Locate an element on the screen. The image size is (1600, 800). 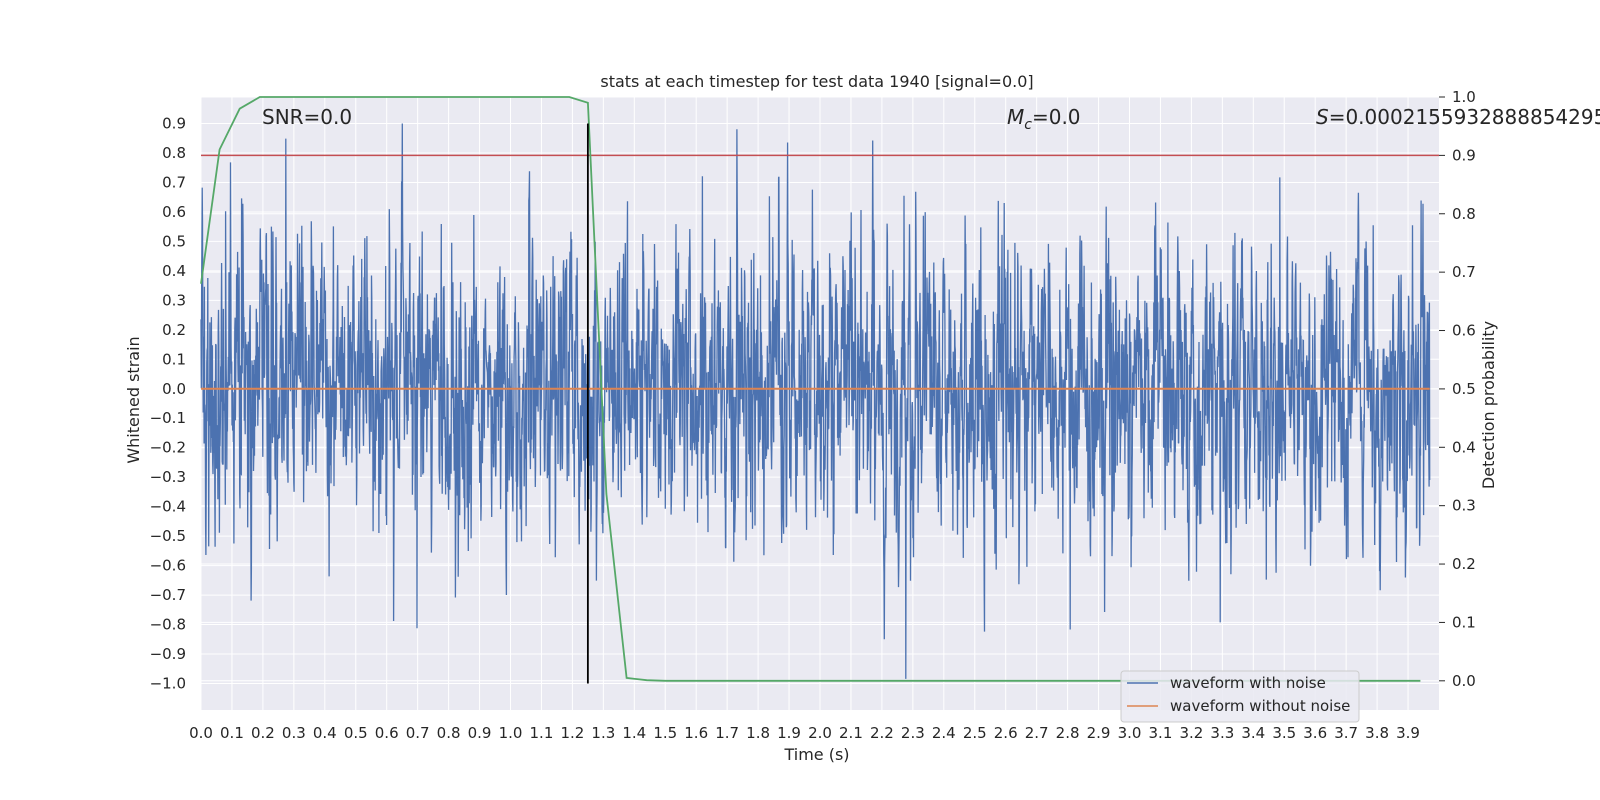
s-symbol: S is located at coordinates (1322, 117).